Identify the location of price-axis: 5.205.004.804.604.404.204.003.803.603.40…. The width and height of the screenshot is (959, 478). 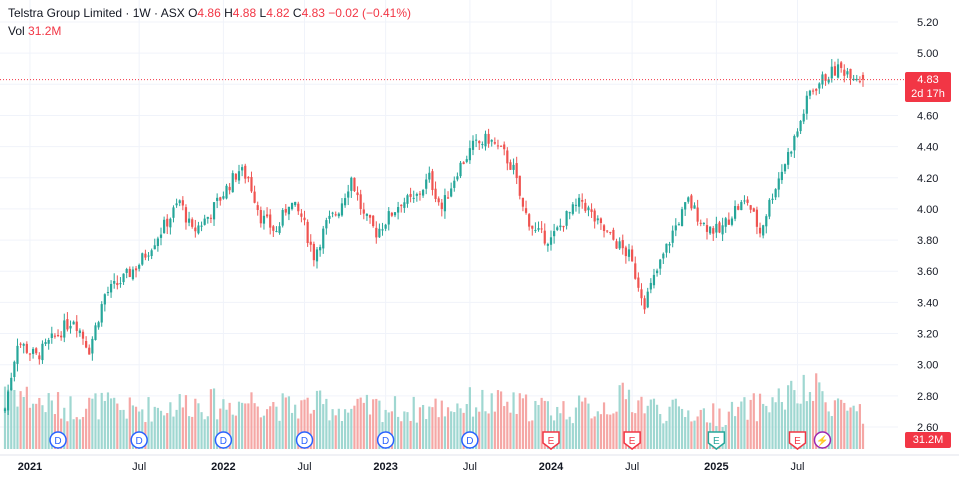
(927, 225).